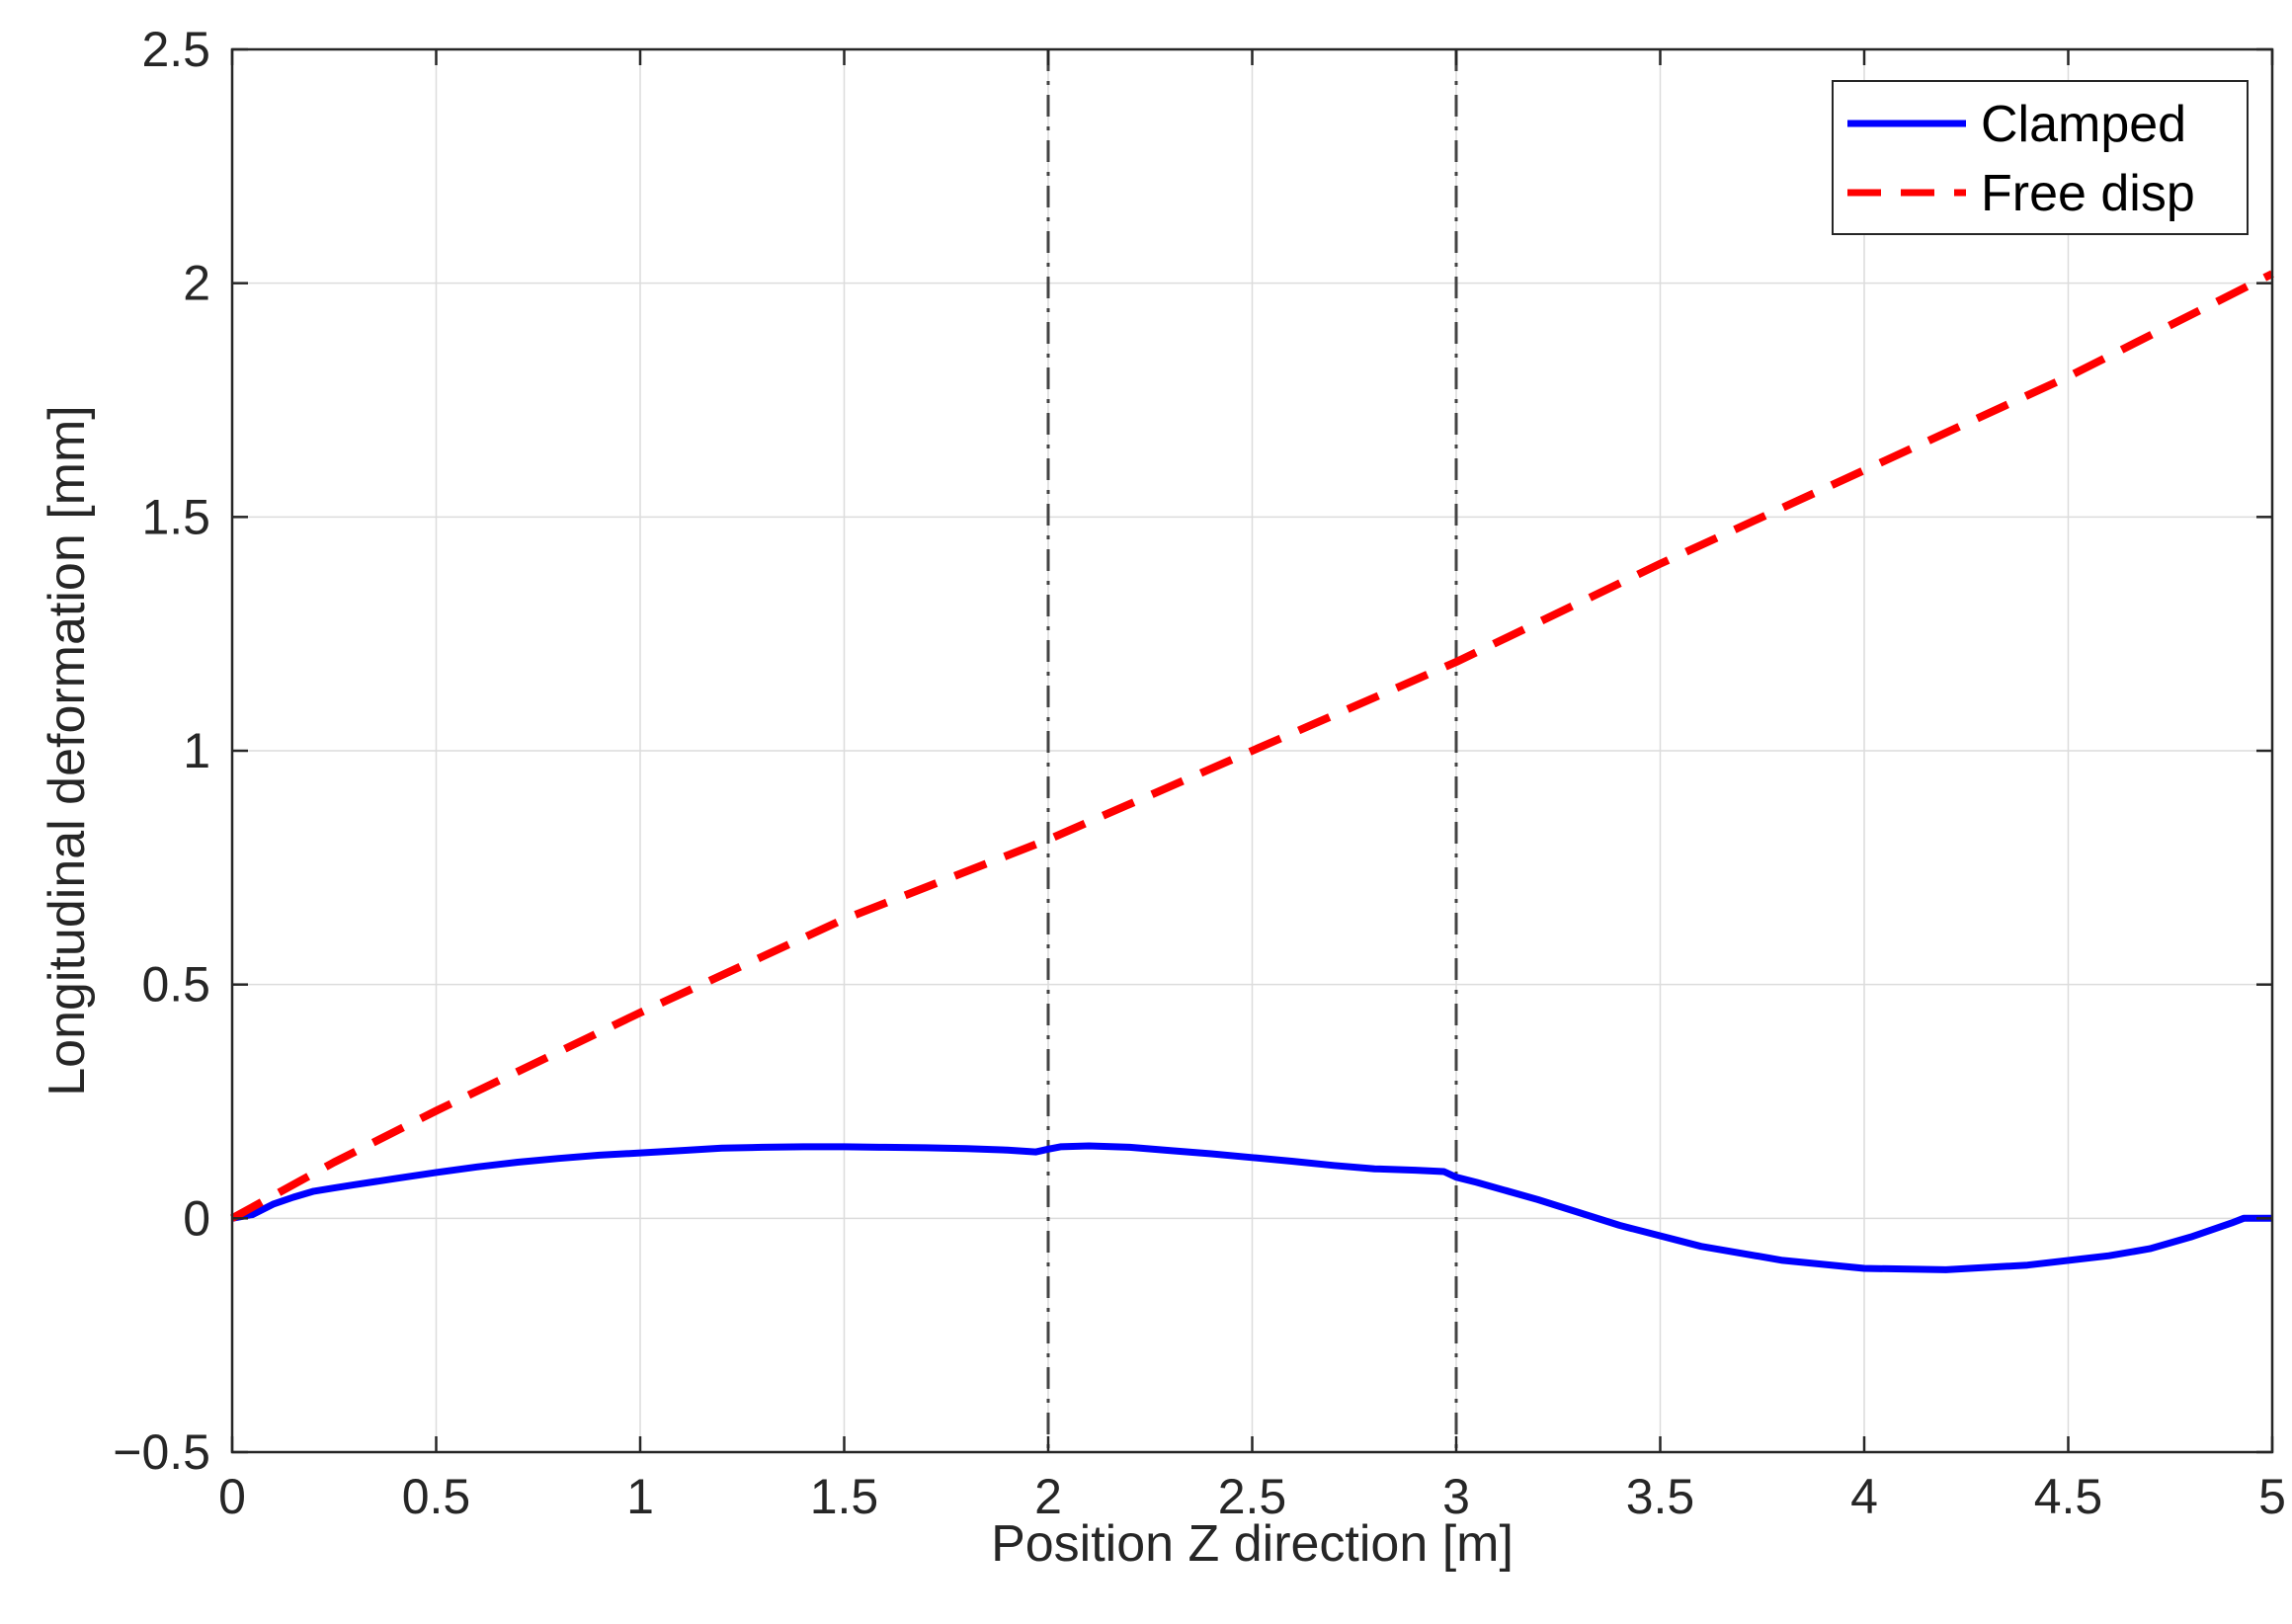  I want to click on series-line-clamped, so click(1252, 1208).